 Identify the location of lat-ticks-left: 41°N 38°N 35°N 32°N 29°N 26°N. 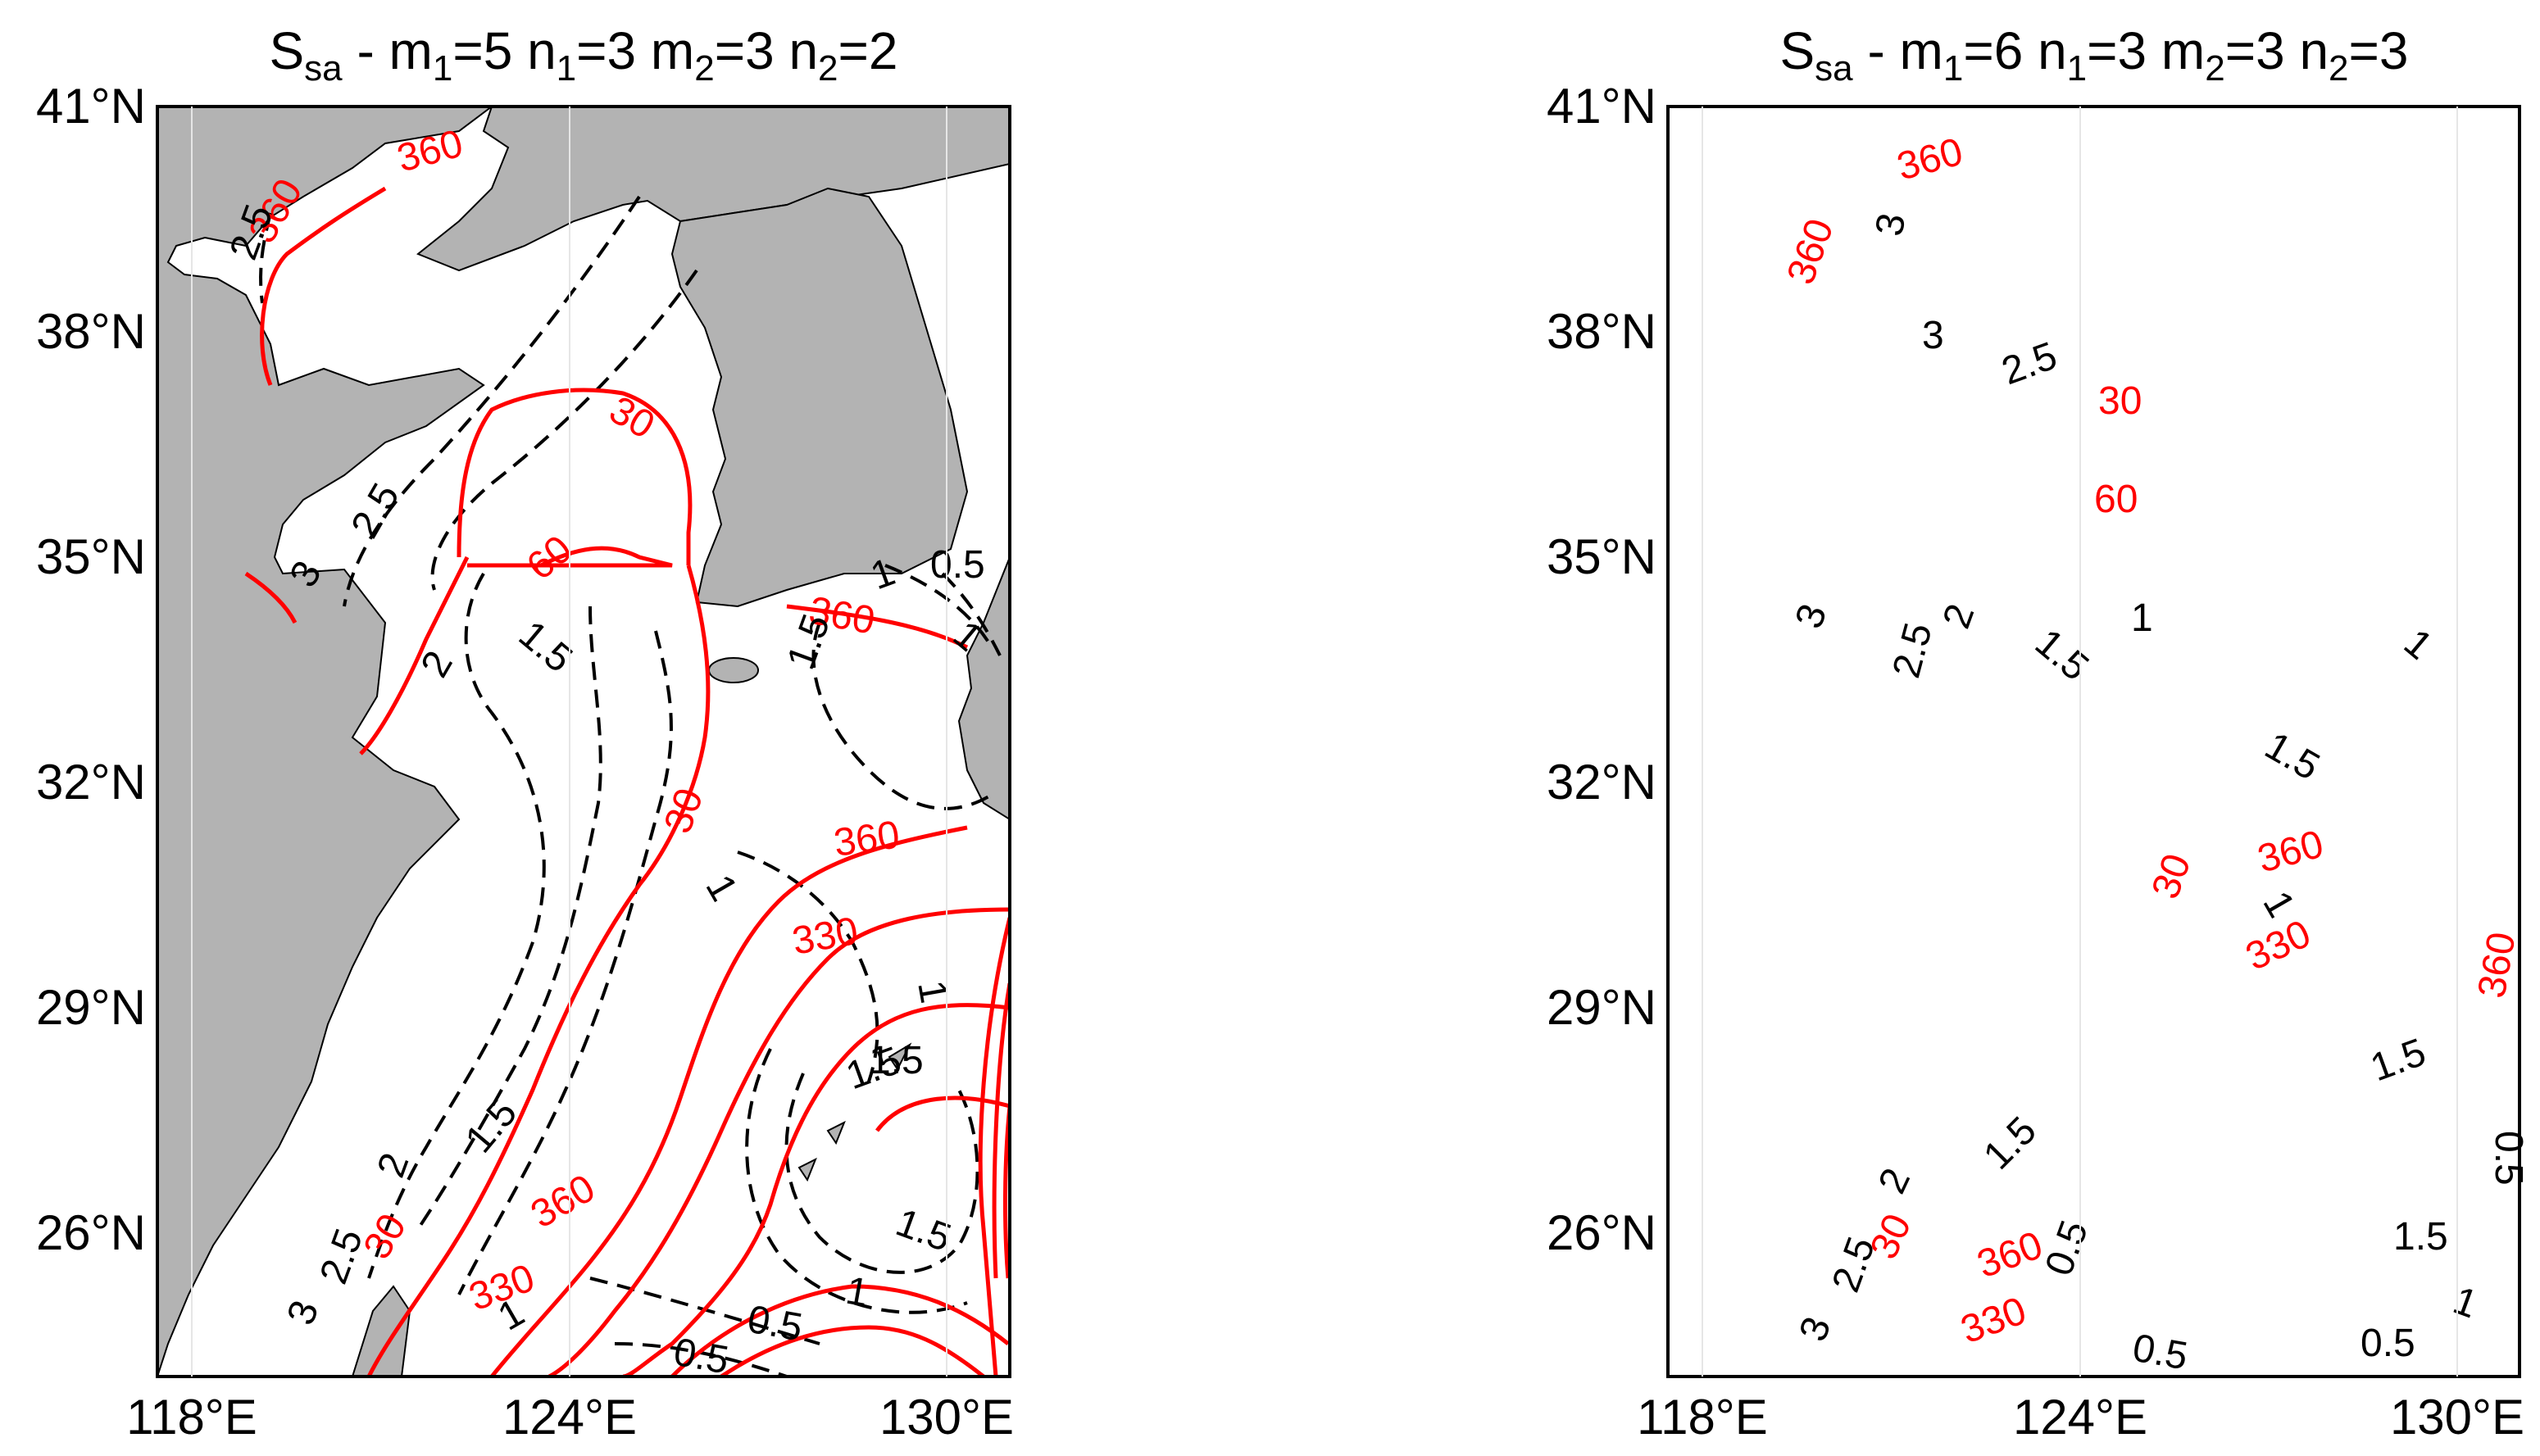
(91, 670).